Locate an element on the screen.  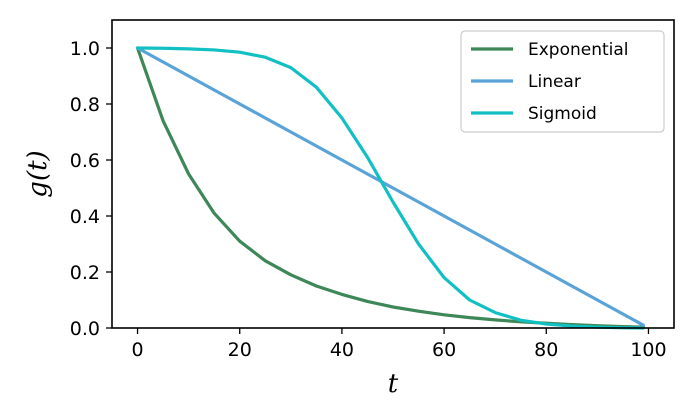
x-tick-label: 60 is located at coordinates (444, 350).